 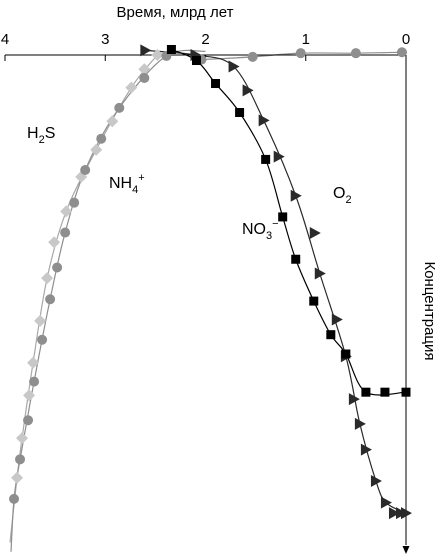 What do you see at coordinates (342, 195) in the screenshot?
I see `series-label-o2: O2` at bounding box center [342, 195].